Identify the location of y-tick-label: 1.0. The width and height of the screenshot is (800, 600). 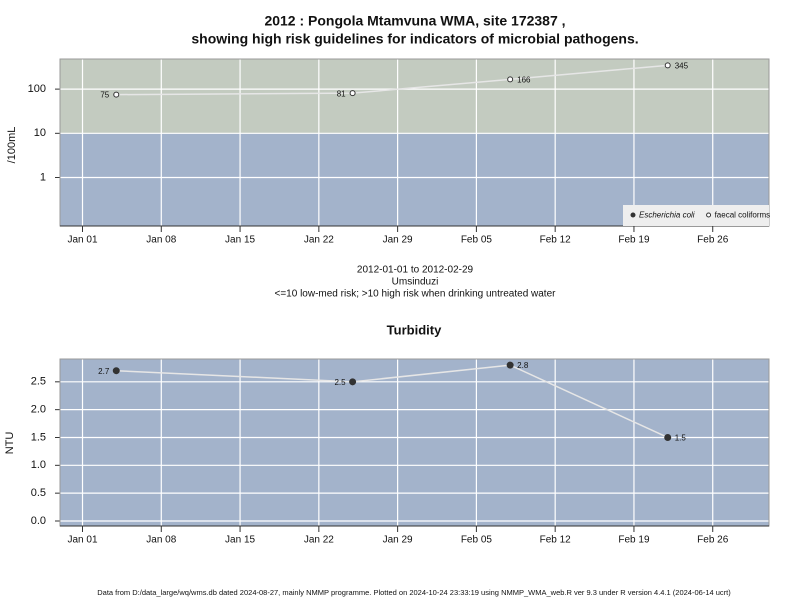
(38, 465).